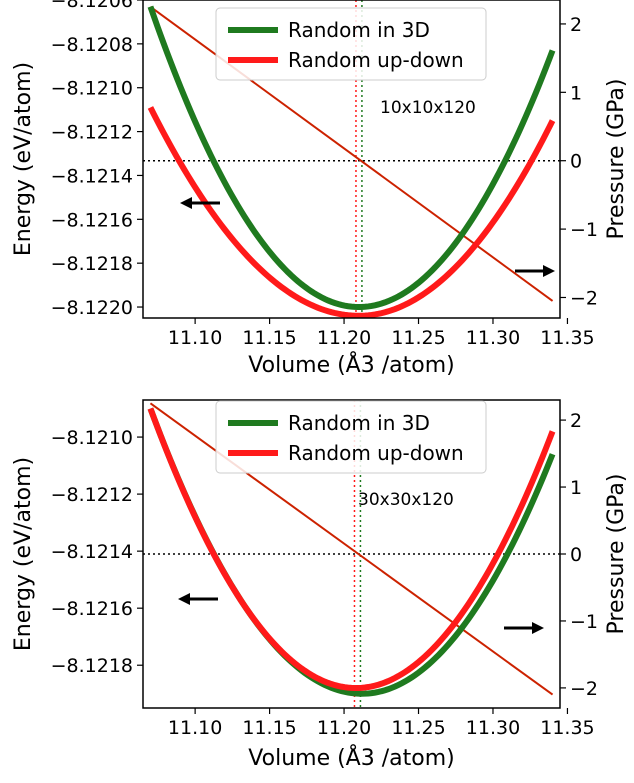 The width and height of the screenshot is (634, 783). I want to click on y-left-tick-label: −8.1206, so click(92, 6).